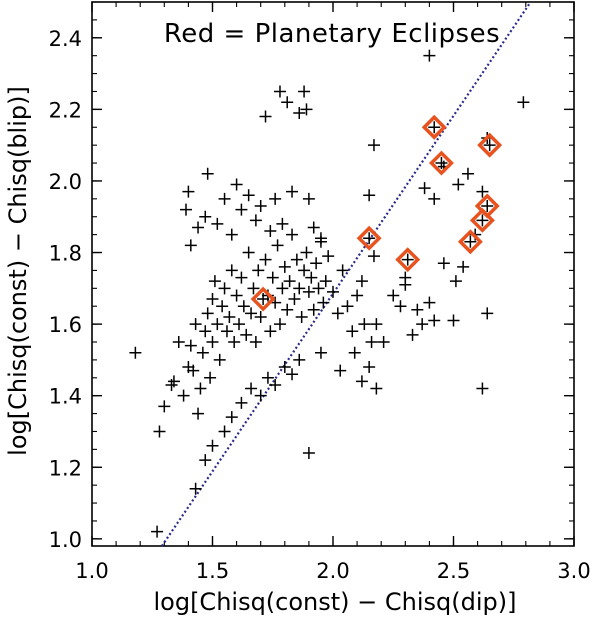 This screenshot has height=620, width=603. I want to click on y-tick-label: 2.0, so click(65, 182).